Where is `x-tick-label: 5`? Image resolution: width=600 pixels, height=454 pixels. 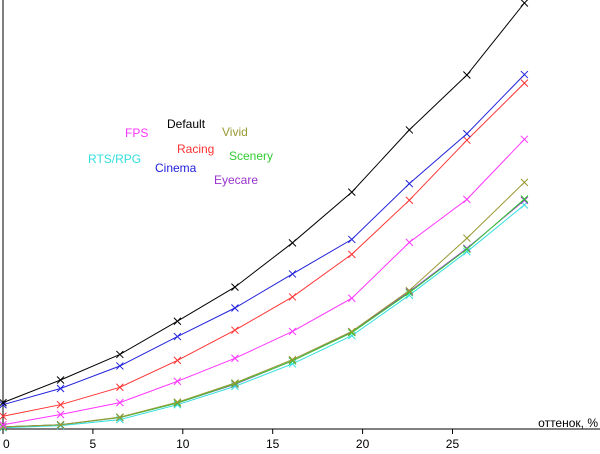
x-tick-label: 5 is located at coordinates (93, 444).